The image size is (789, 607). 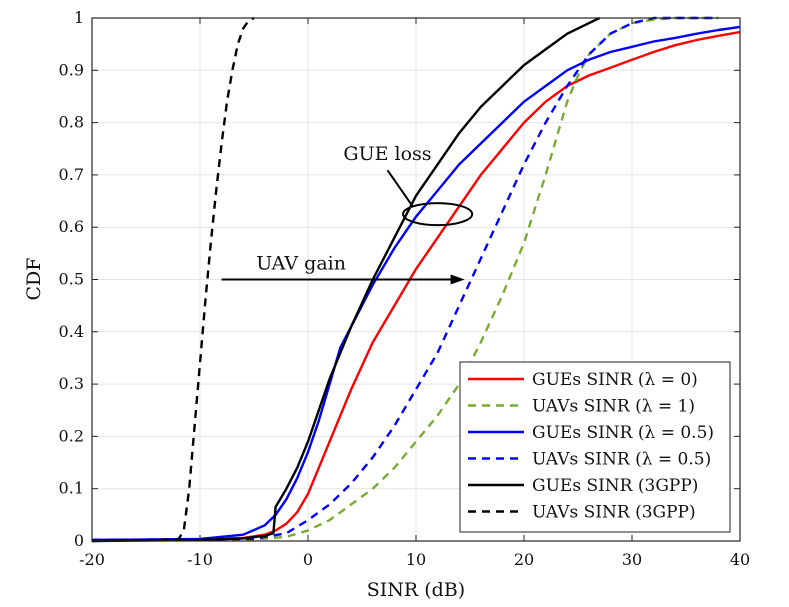 I want to click on x-tick-label: 40, so click(x=740, y=559).